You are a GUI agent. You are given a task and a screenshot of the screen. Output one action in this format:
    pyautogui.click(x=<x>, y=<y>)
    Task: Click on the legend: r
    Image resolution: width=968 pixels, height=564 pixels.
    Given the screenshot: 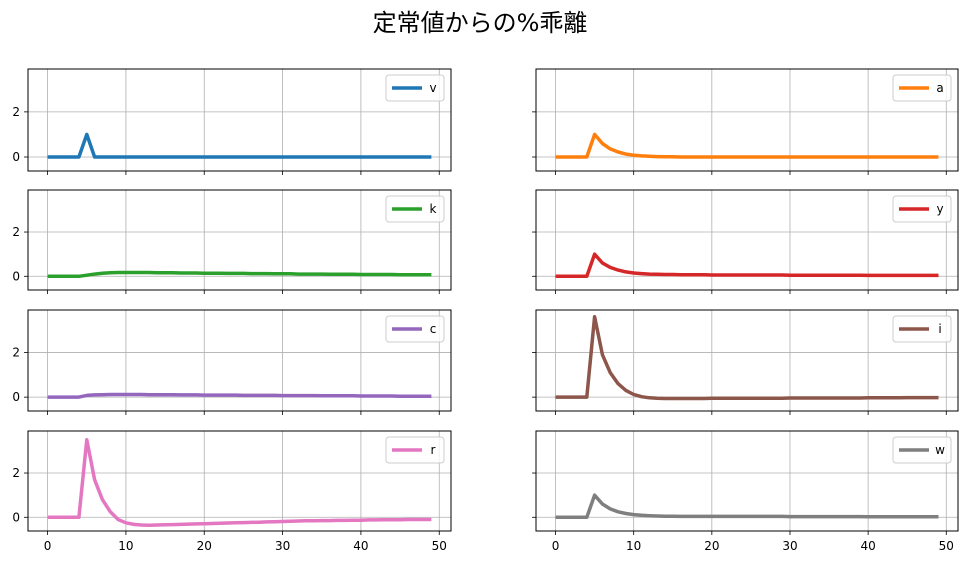 What is the action you would take?
    pyautogui.click(x=415, y=450)
    